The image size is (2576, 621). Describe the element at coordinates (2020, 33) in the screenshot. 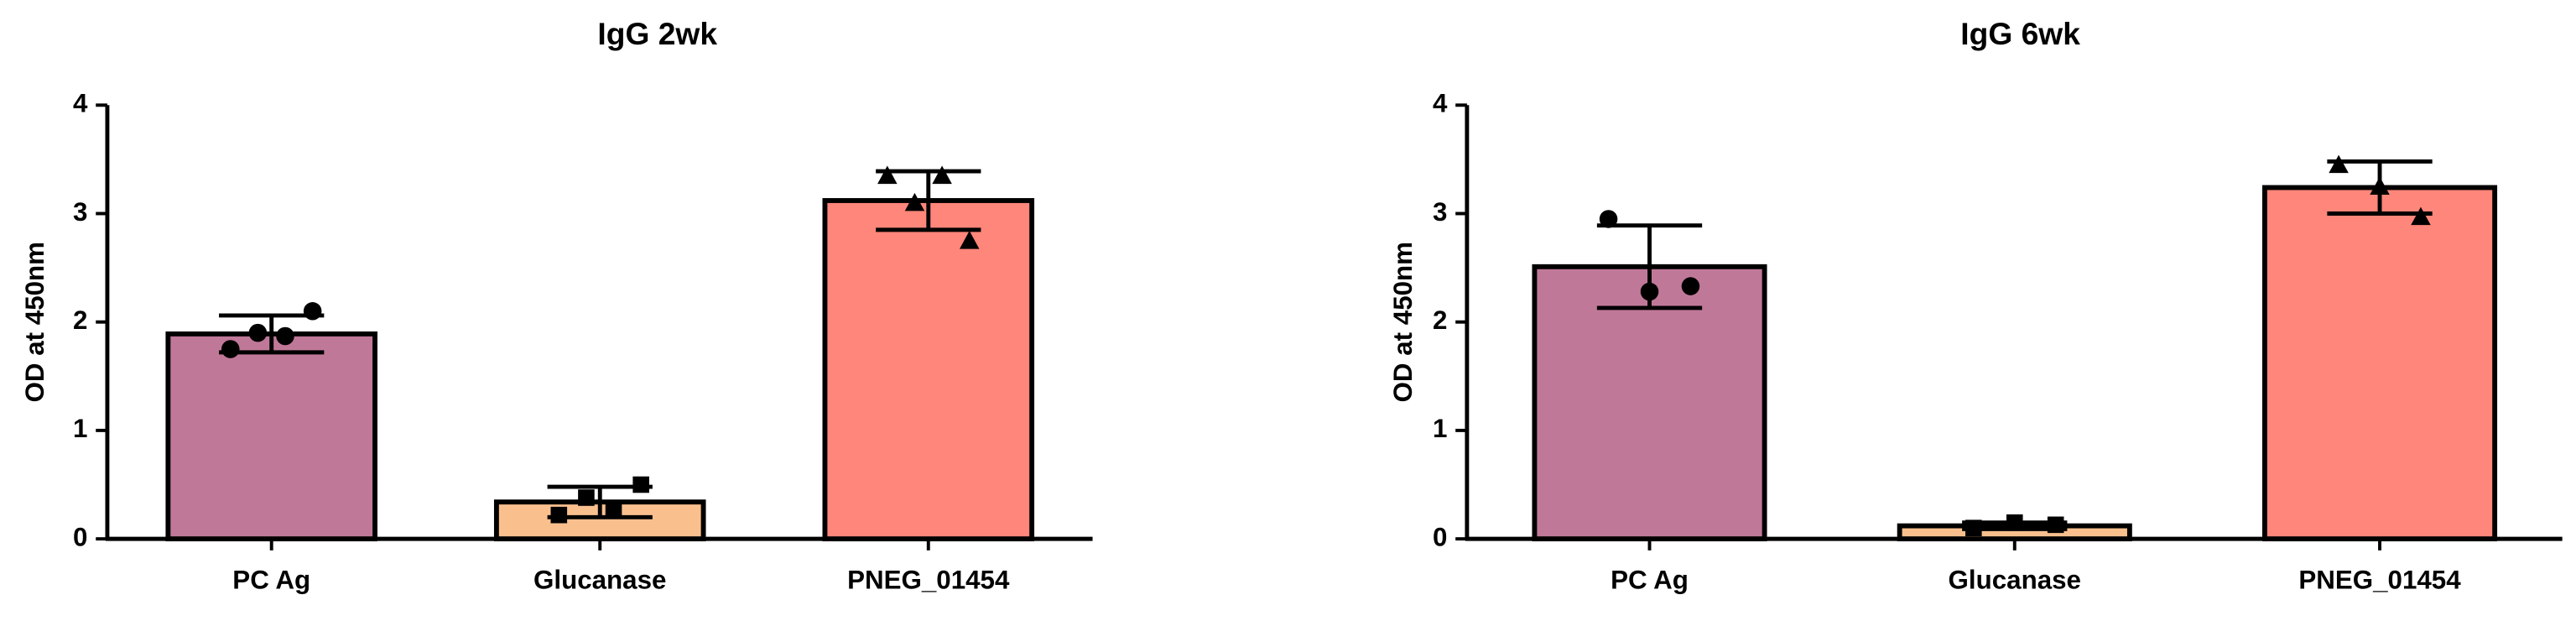

I see `chart-title: IgG 6wk` at that location.